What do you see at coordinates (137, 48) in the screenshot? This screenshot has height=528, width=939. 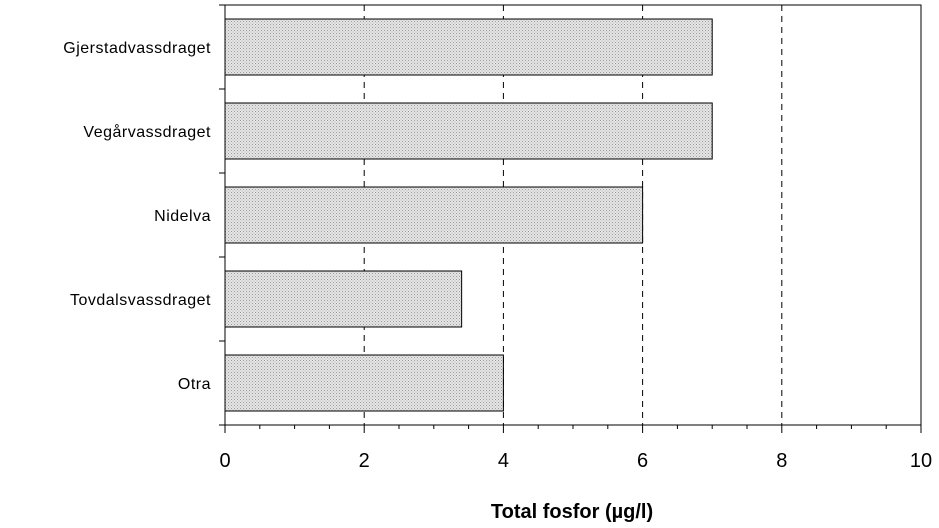 I see `category-label: Gjerstadvassdraget` at bounding box center [137, 48].